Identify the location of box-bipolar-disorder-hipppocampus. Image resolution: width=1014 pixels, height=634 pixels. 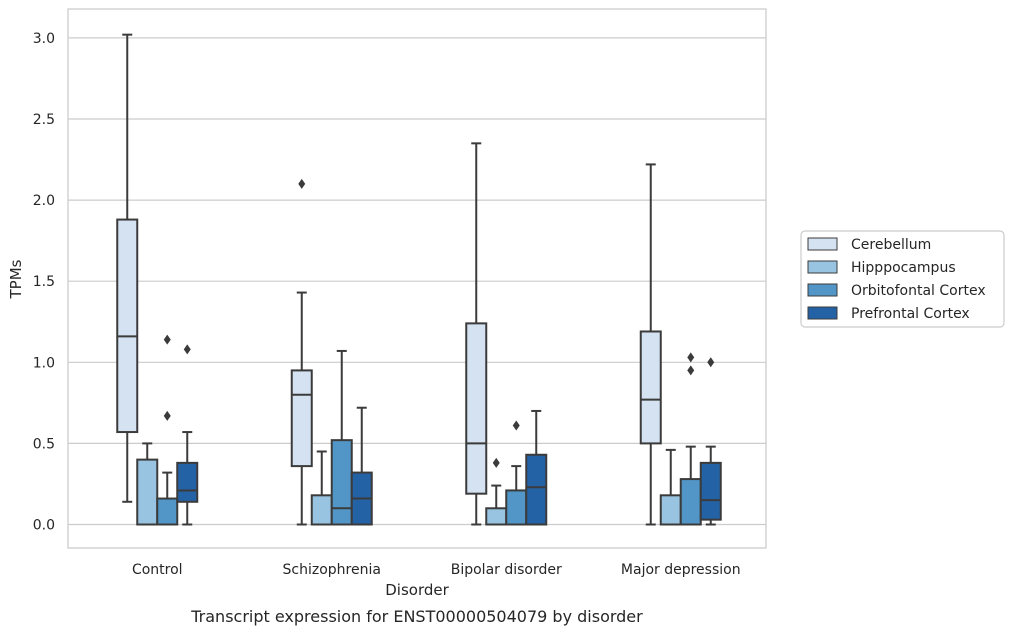
(496, 491).